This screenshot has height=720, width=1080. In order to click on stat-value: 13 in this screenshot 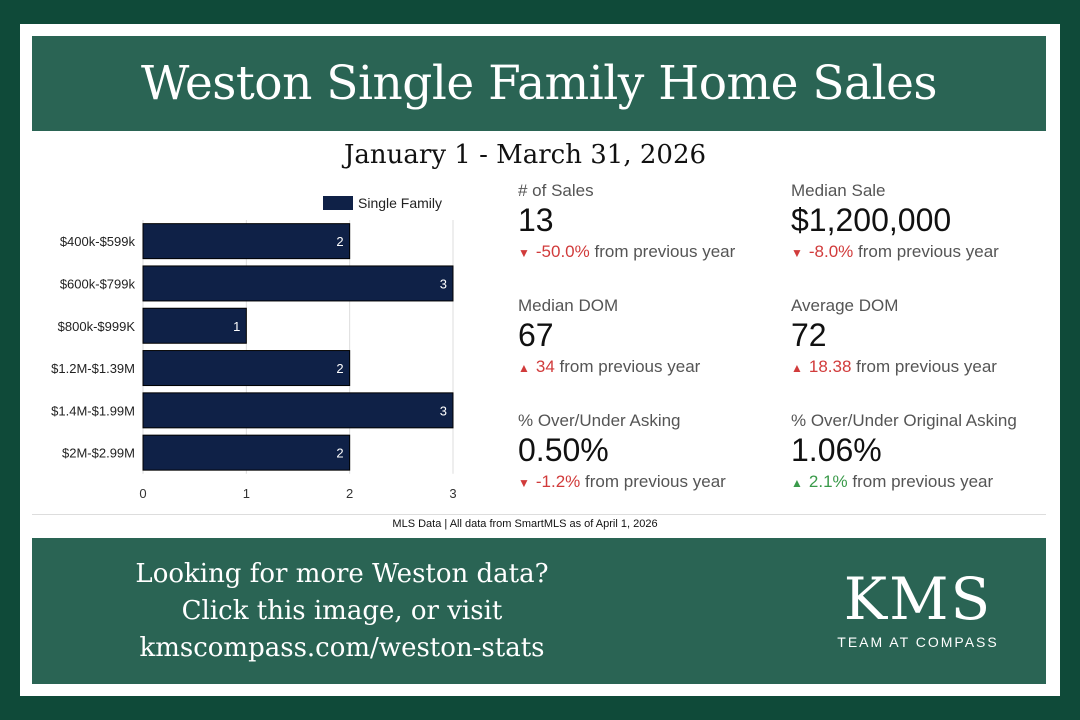, I will do `click(536, 220)`.